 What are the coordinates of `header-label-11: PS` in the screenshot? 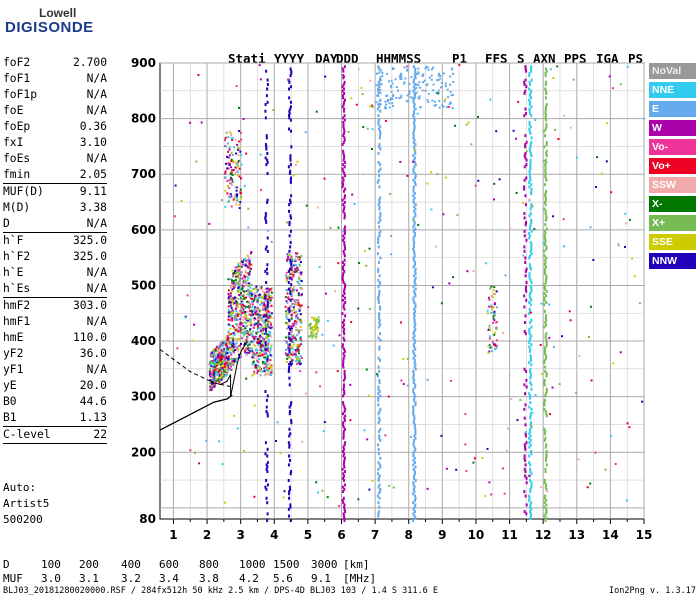 It's located at (636, 58).